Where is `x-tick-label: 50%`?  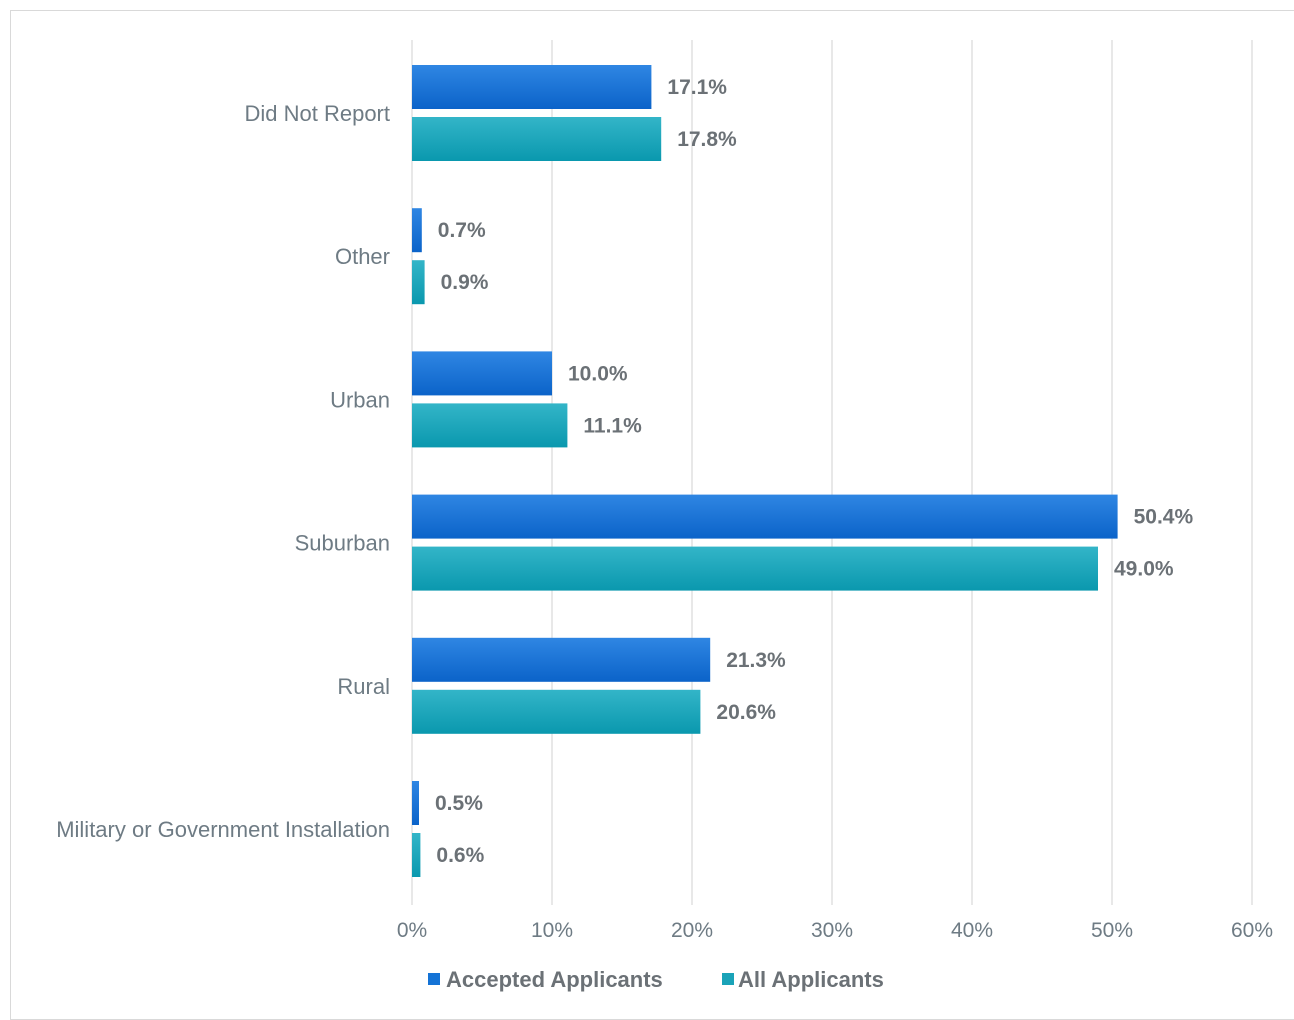
x-tick-label: 50% is located at coordinates (1112, 930).